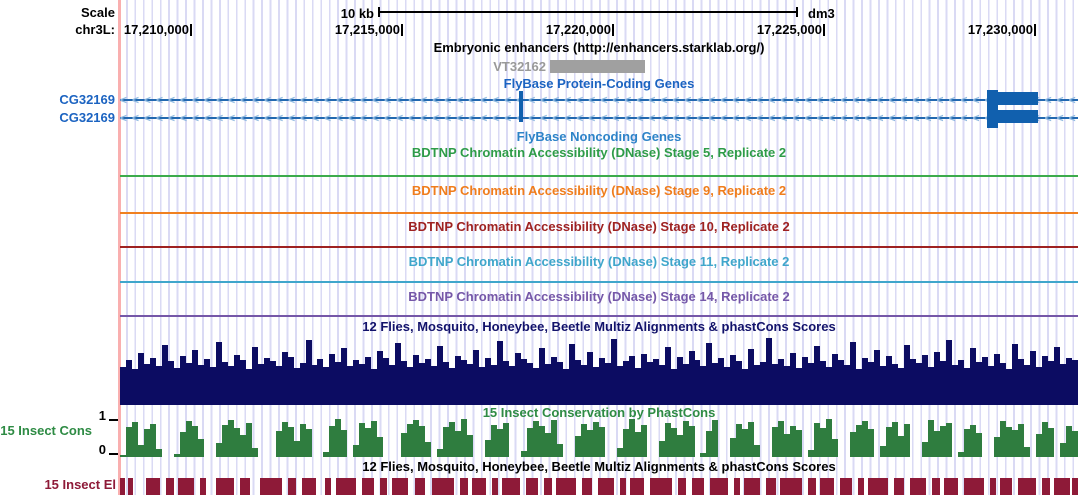 Image resolution: width=1078 pixels, height=495 pixels. What do you see at coordinates (599, 83) in the screenshot?
I see `track-title-flybase-protein-coding: FlyBase Protein-Coding Genes` at bounding box center [599, 83].